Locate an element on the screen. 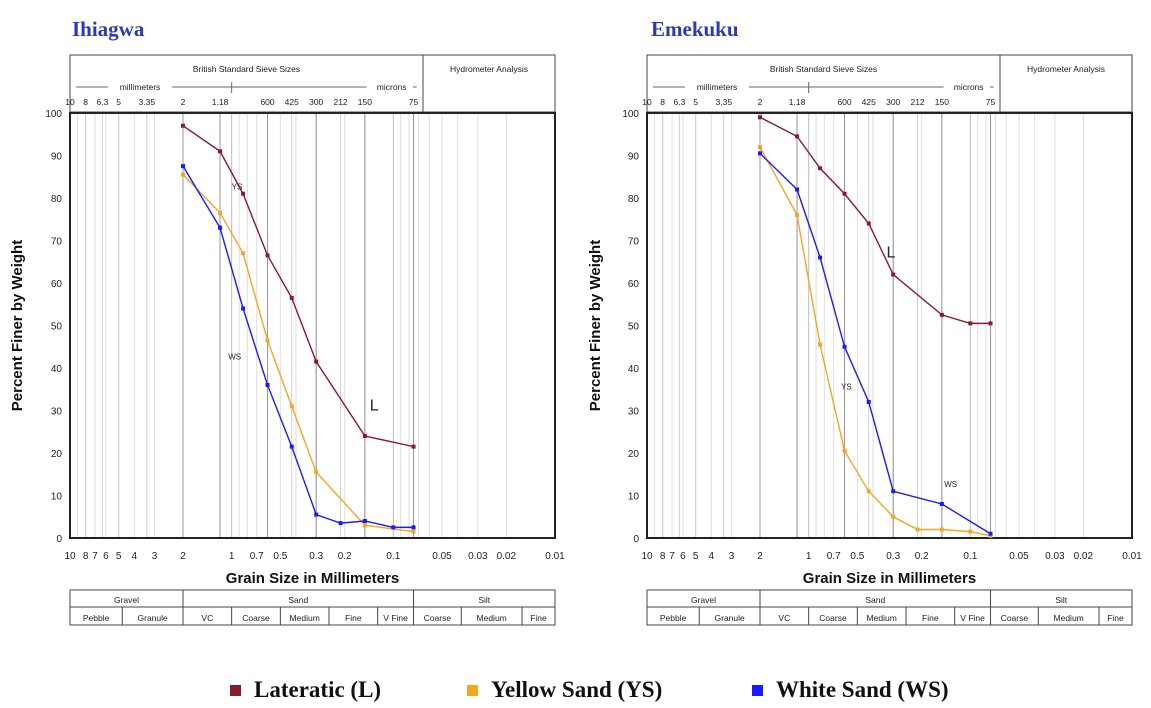  x-tick-label: 6 is located at coordinates (683, 556).